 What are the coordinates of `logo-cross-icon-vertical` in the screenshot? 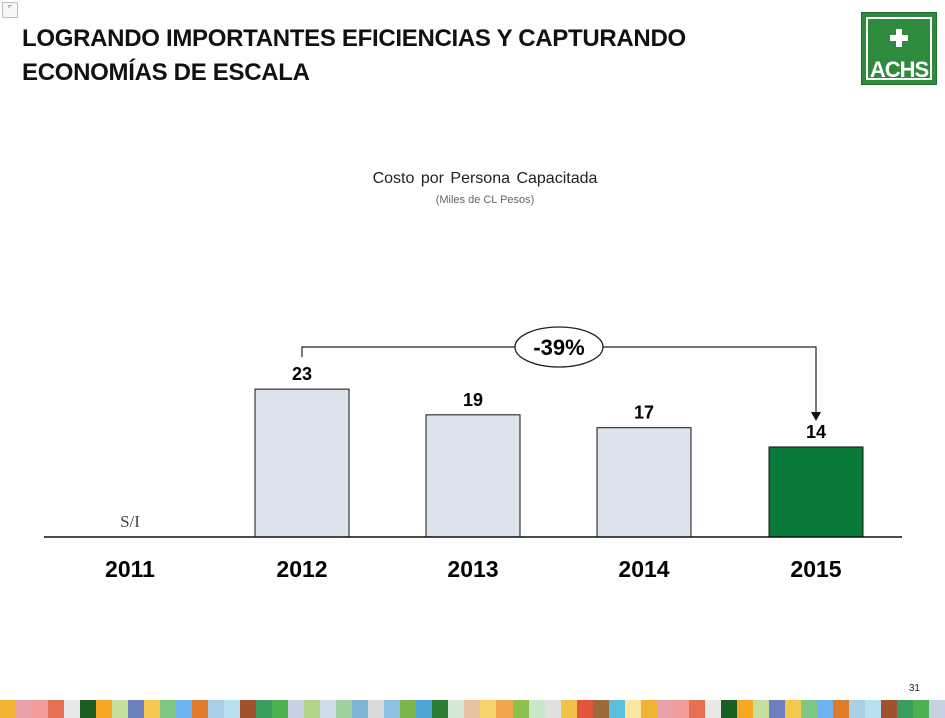 It's located at (899, 38).